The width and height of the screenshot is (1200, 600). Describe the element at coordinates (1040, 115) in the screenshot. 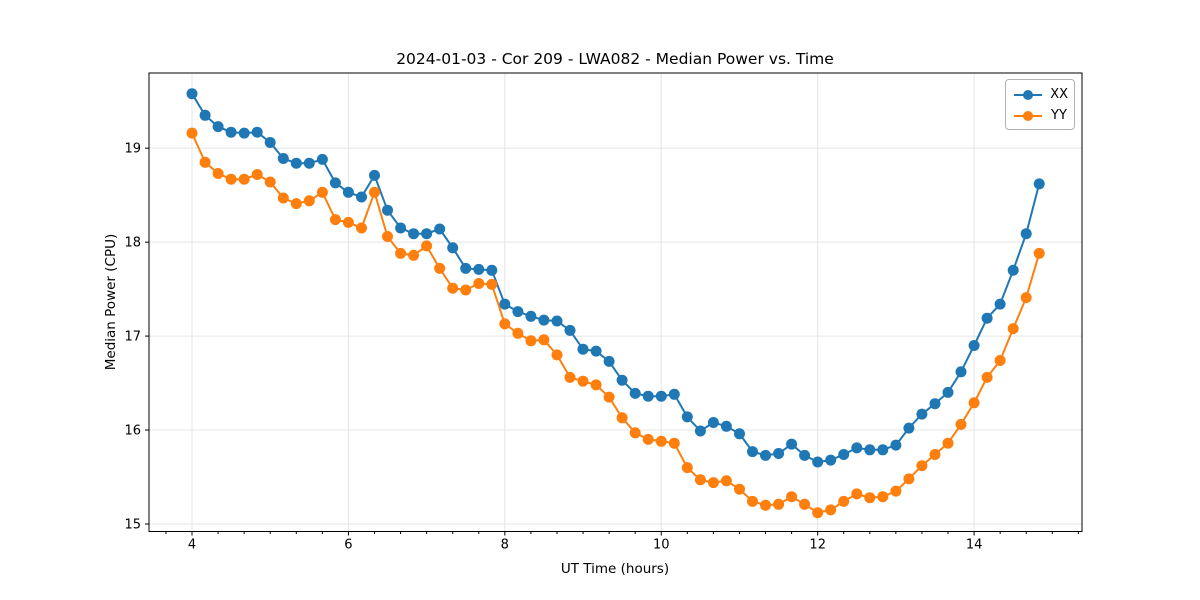

I see `legend-item-yy: YY` at that location.